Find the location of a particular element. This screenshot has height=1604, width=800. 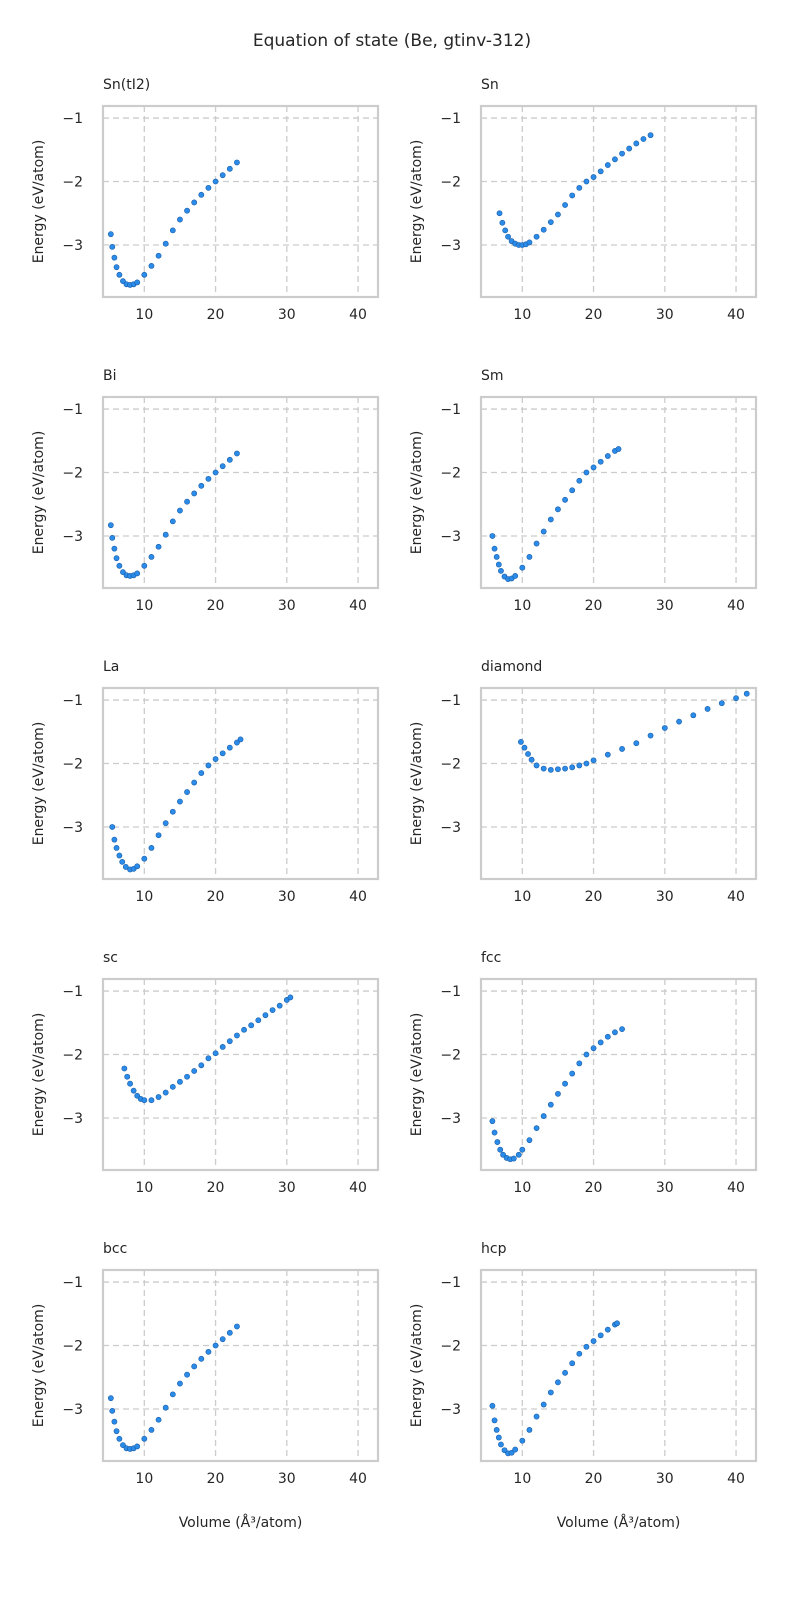

subplot-sn: 10 20 30 40 −1 −2 −3 Sn Energy (eV/atom) is located at coordinates (583, 200).